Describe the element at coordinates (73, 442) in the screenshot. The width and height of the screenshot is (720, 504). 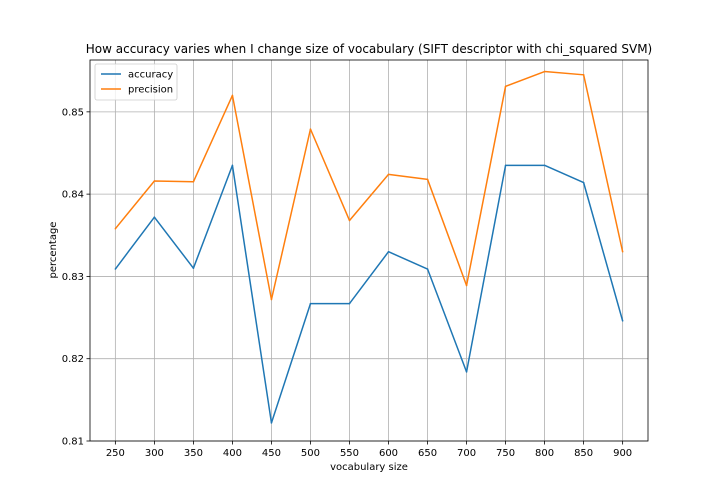
I see `y-tick-label: 0.81` at that location.